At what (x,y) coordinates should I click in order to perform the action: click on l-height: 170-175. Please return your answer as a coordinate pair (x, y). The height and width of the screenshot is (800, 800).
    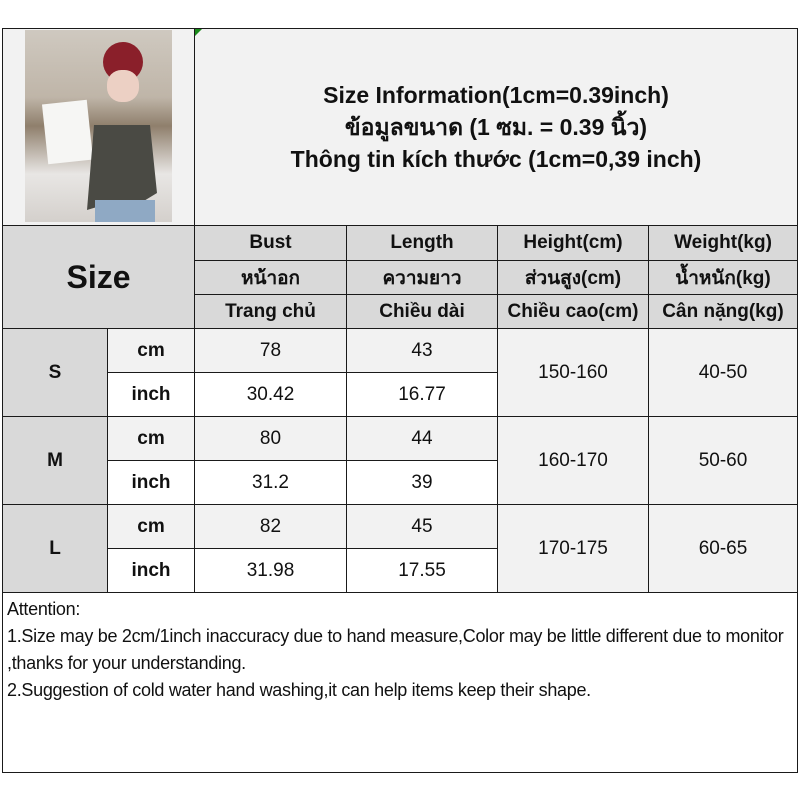
    Looking at the image, I should click on (573, 548).